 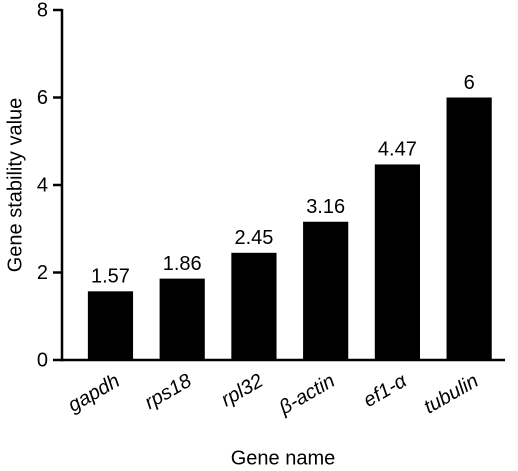 I want to click on y-tick-label: 6, so click(x=42, y=98).